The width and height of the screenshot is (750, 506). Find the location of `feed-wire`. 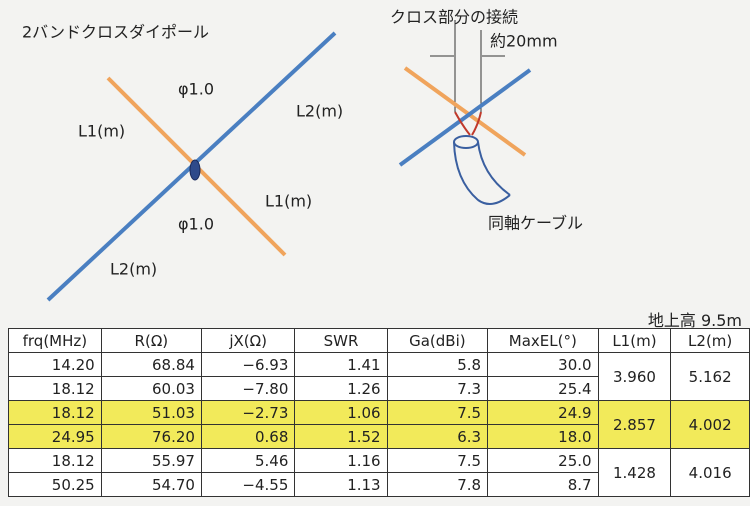

feed-wire is located at coordinates (468, 123).